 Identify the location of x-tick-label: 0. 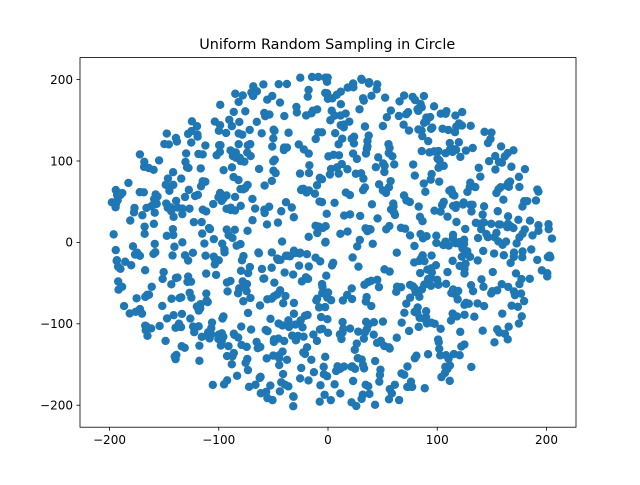
(328, 440).